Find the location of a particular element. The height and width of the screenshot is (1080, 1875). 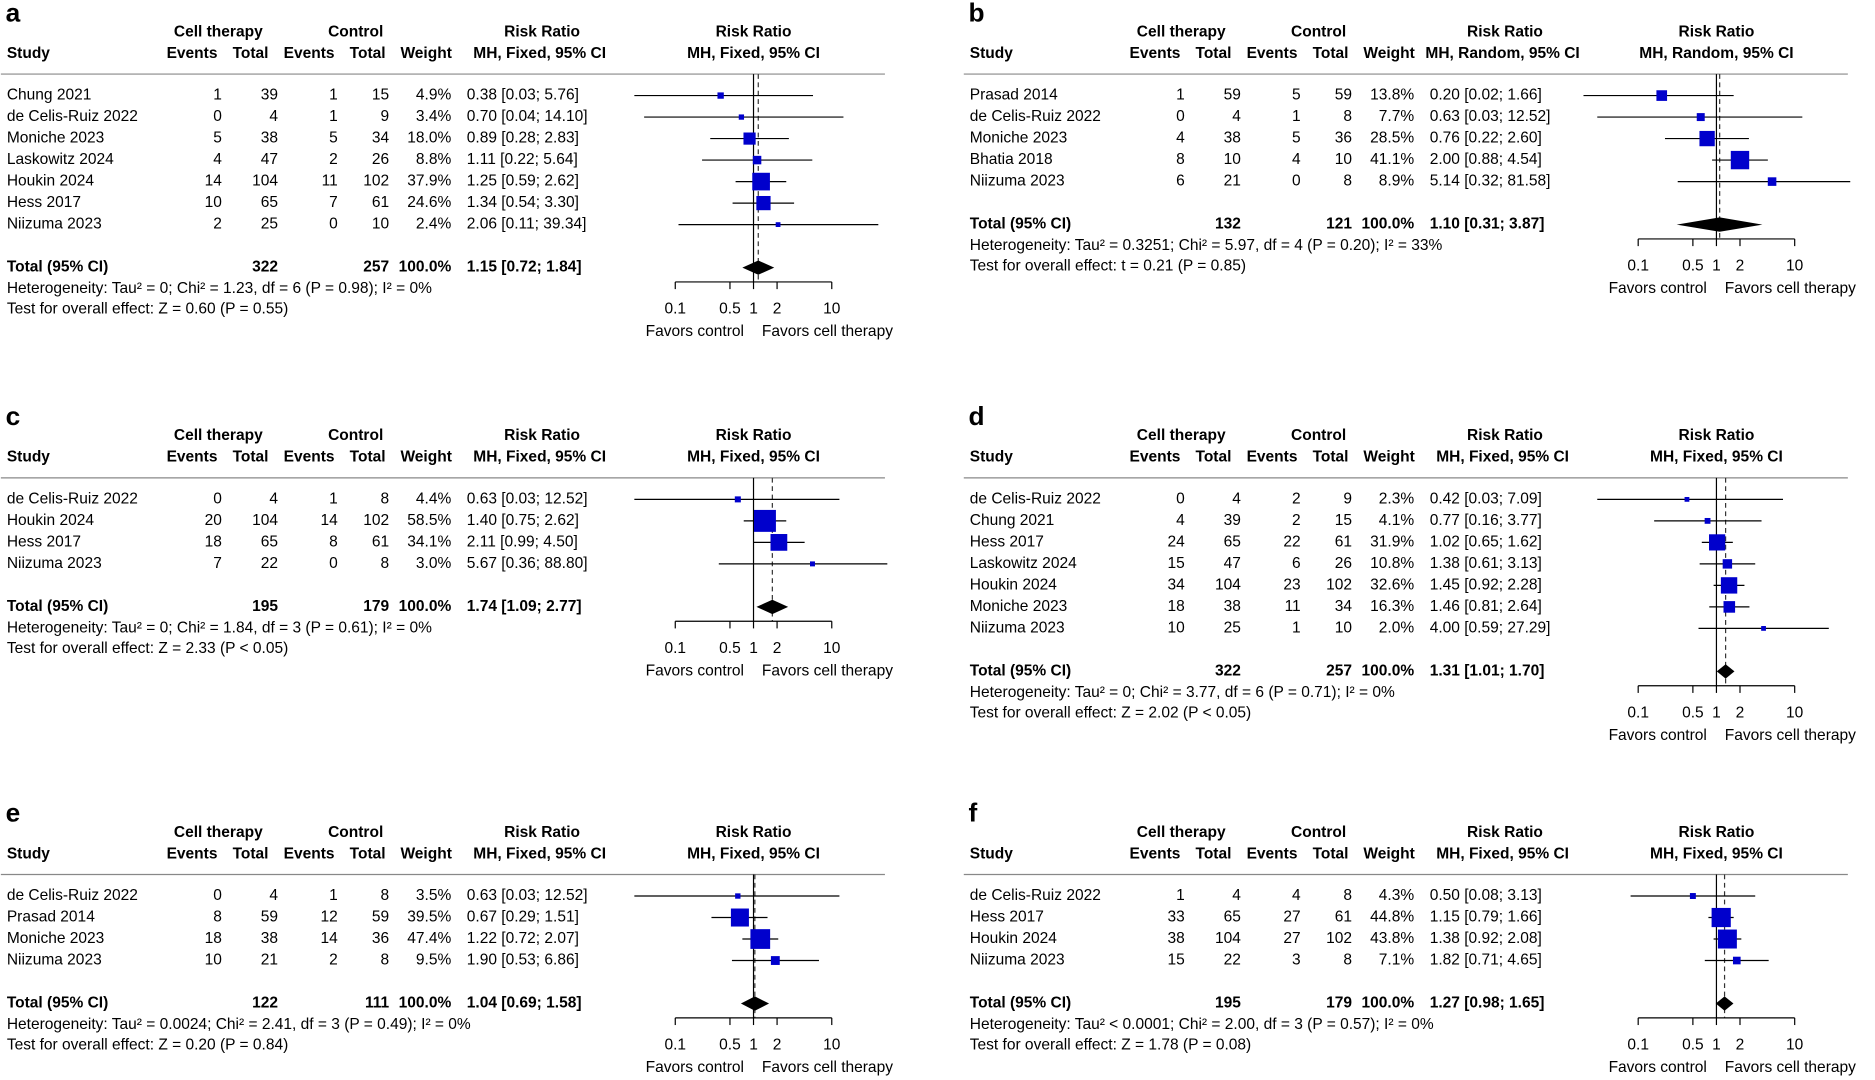

ci-label: 0.89 [0.28; 2.83] is located at coordinates (523, 138).